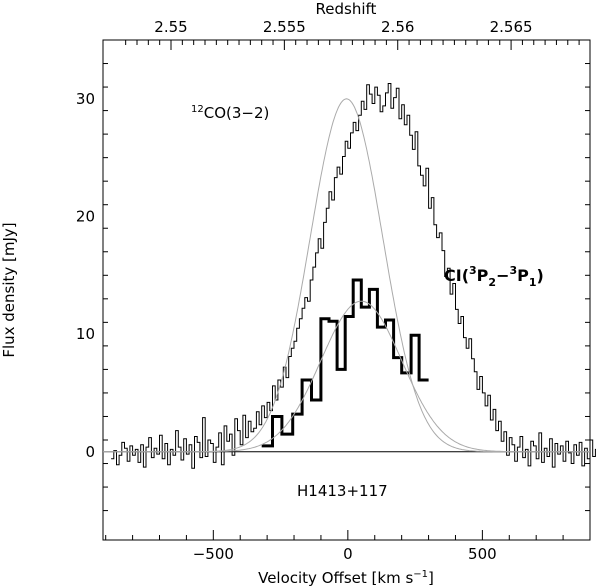 The height and width of the screenshot is (587, 596). I want to click on co-isotope-superscript: 12, so click(197, 109).